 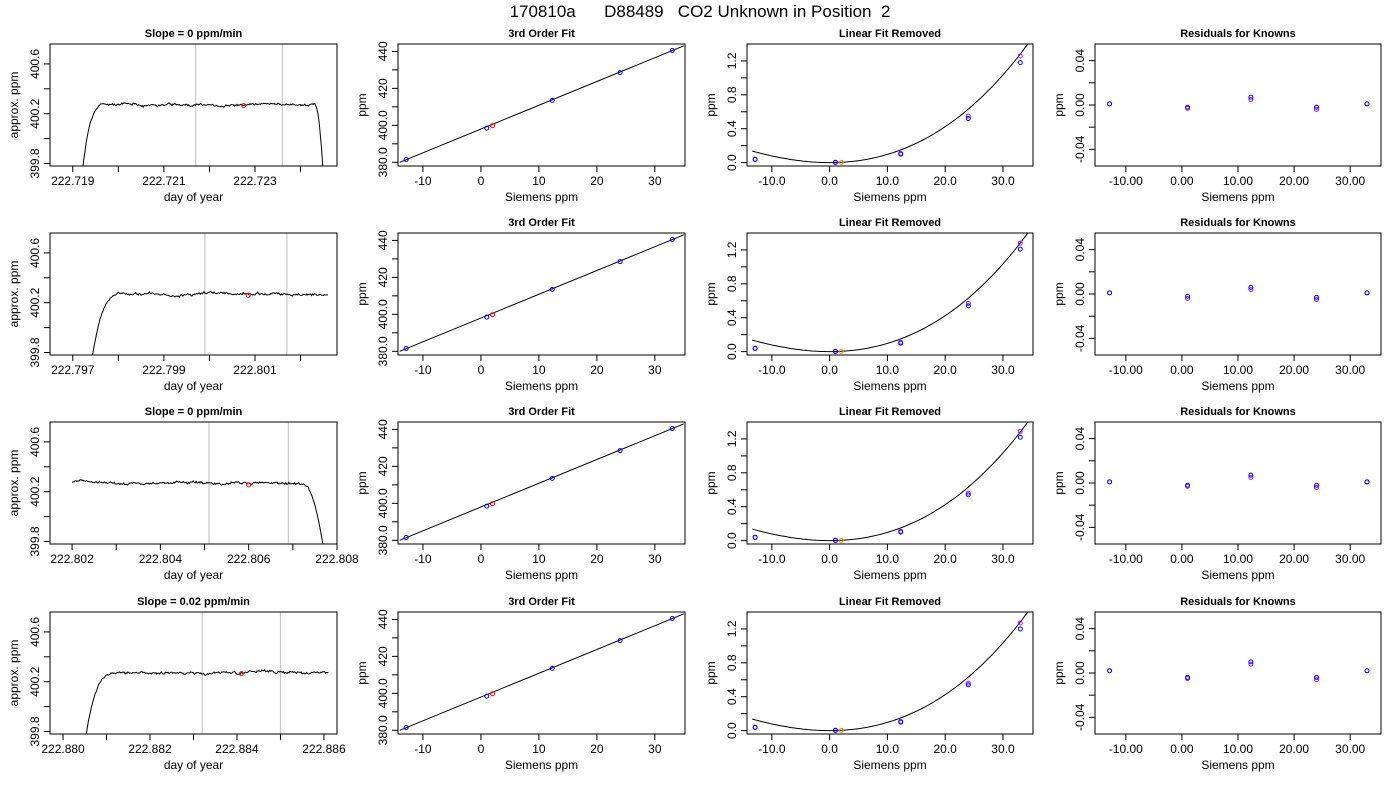 I want to click on x-tick-label: 30.0, so click(x=1003, y=559).